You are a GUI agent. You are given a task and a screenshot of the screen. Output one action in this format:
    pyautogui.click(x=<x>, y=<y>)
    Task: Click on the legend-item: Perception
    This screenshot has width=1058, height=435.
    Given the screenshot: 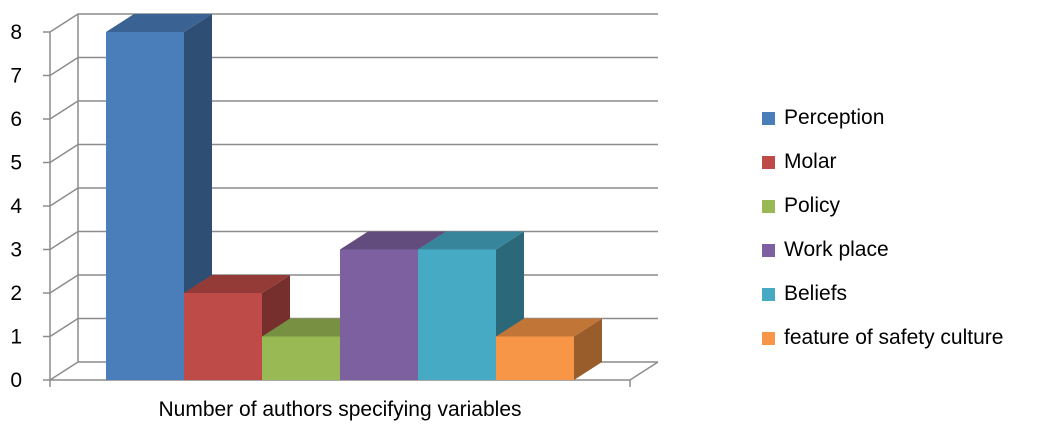 What is the action you would take?
    pyautogui.click(x=882, y=118)
    